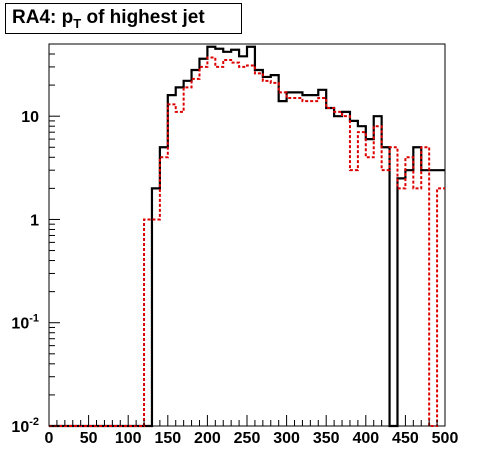 Image resolution: width=496 pixels, height=472 pixels. I want to click on x-tick-label: 0, so click(49, 438).